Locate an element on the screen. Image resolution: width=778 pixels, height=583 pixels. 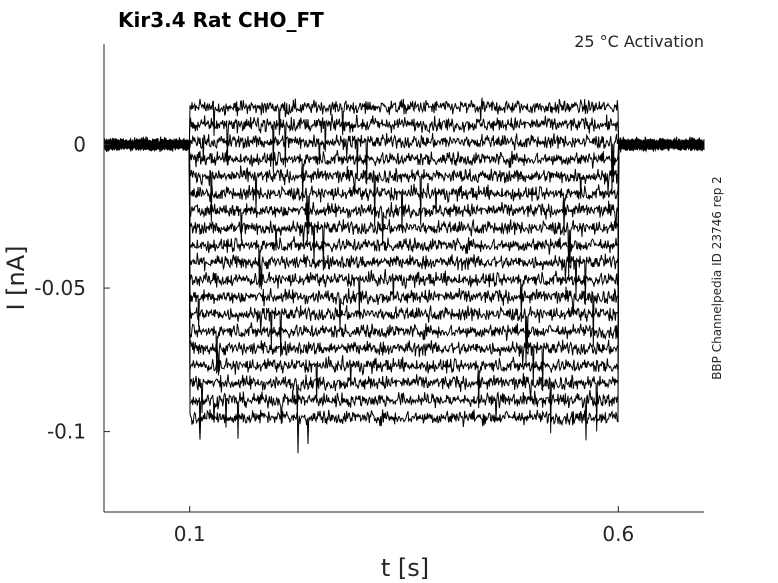
y-tick-label: 0 is located at coordinates (79, 144).